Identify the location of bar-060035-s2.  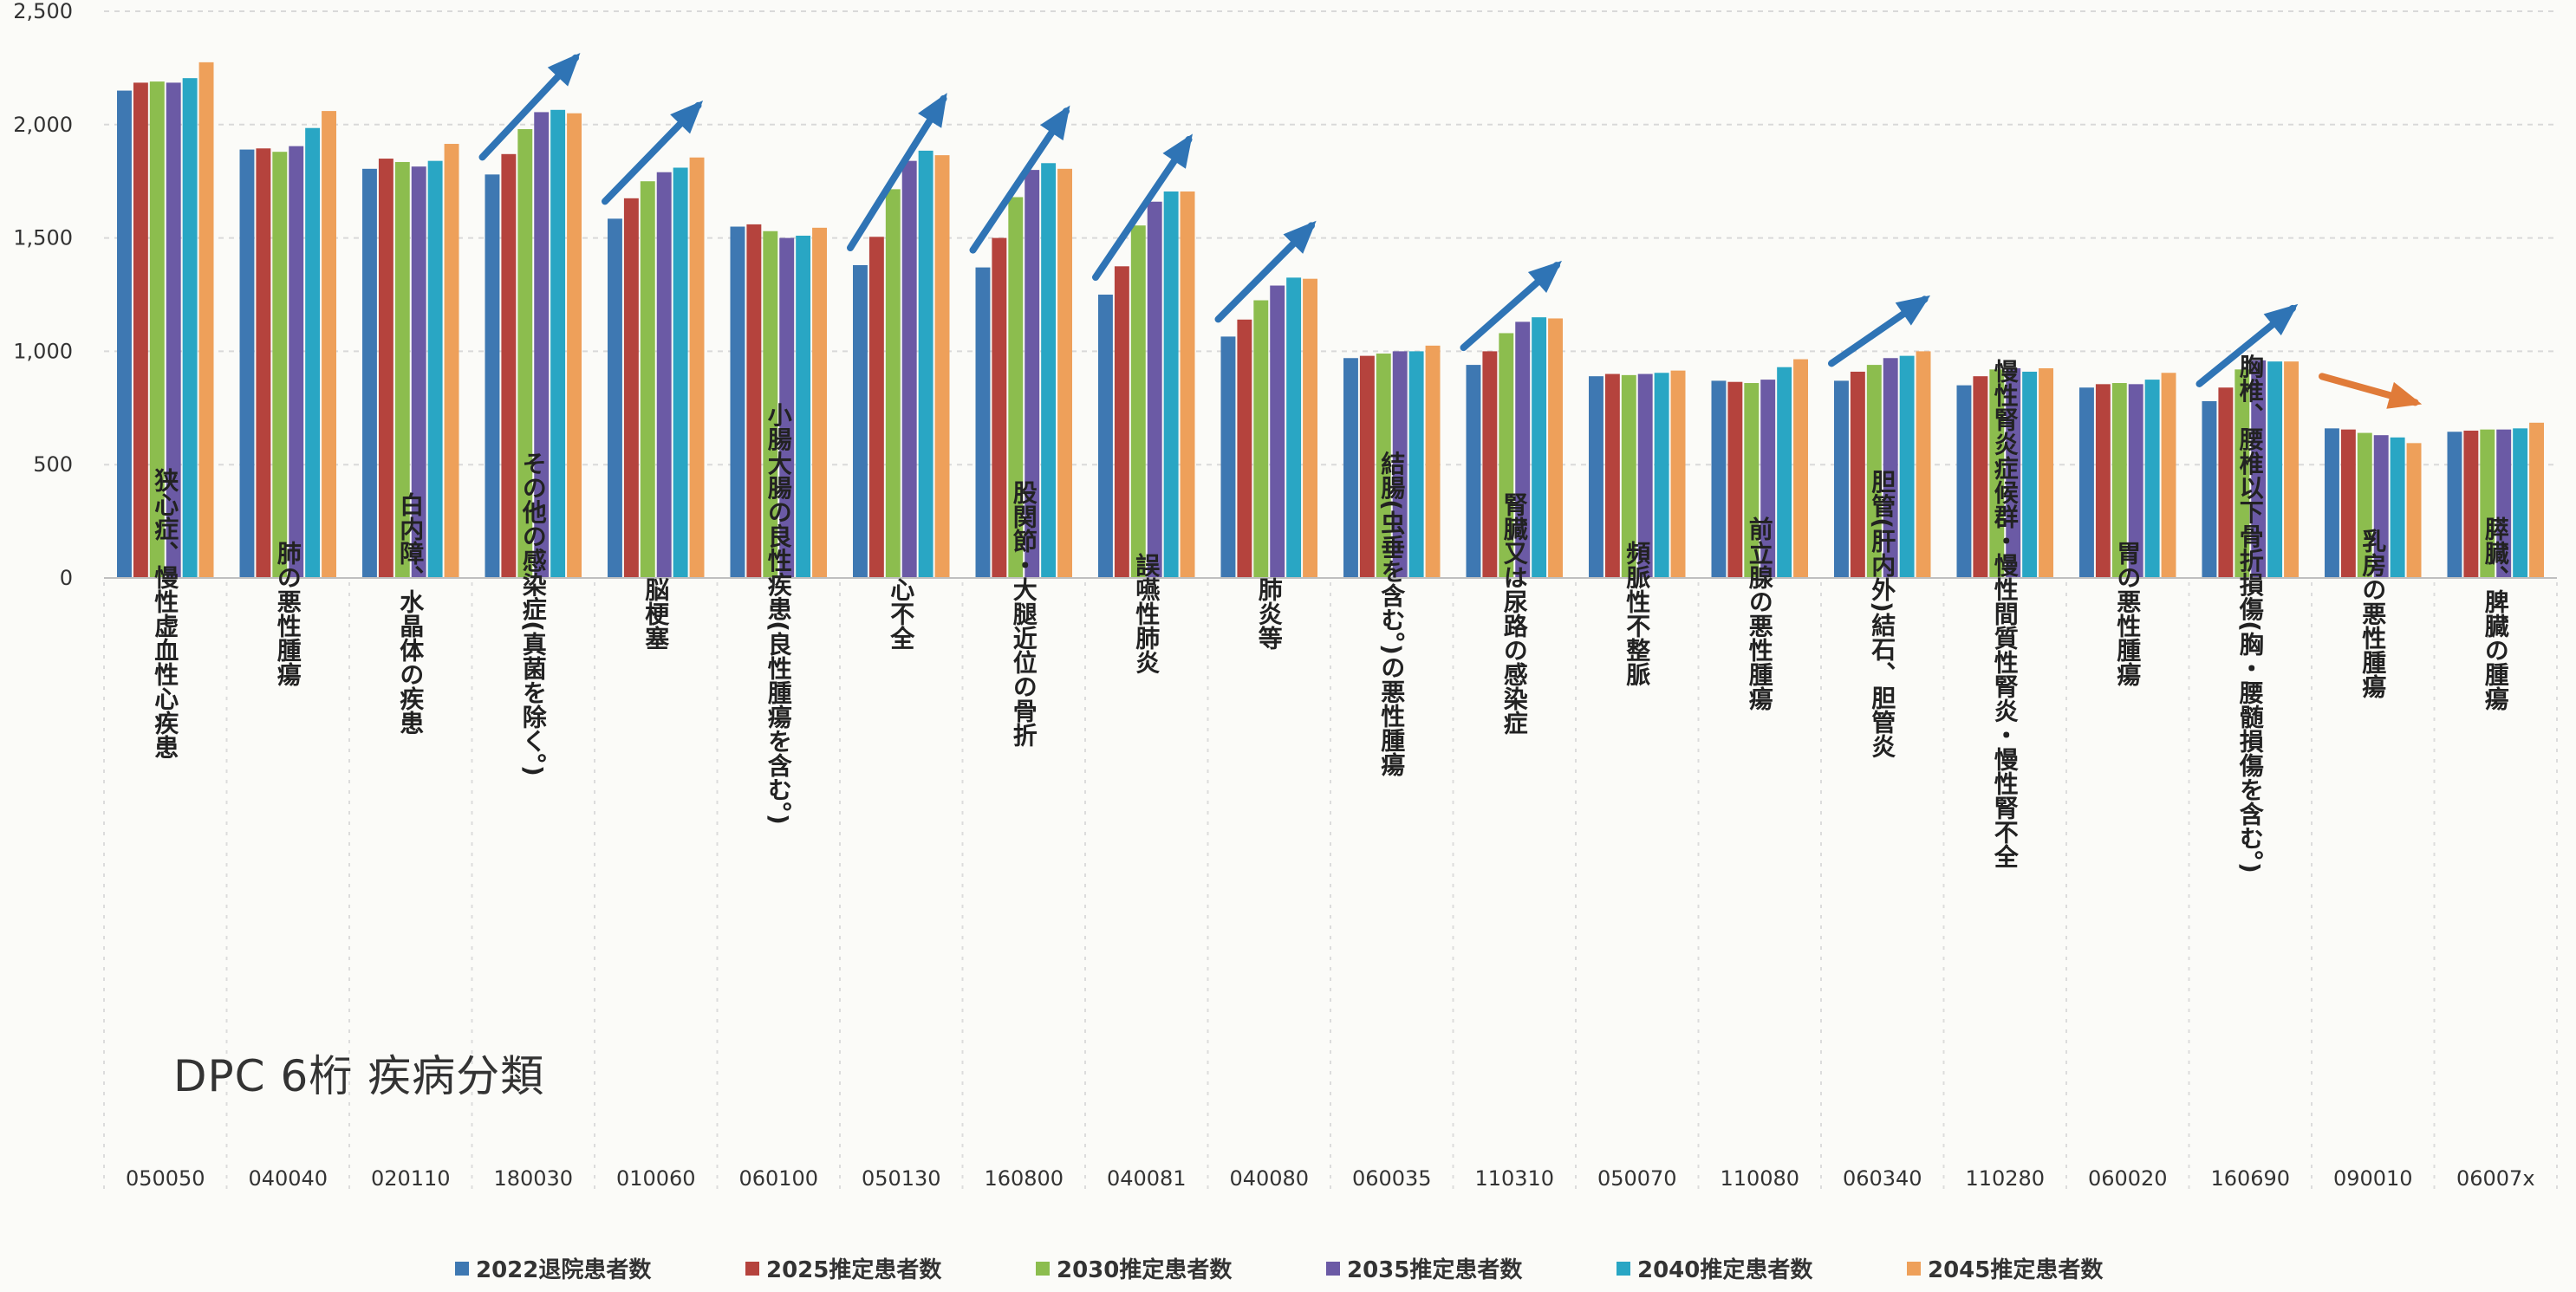
(1383, 466).